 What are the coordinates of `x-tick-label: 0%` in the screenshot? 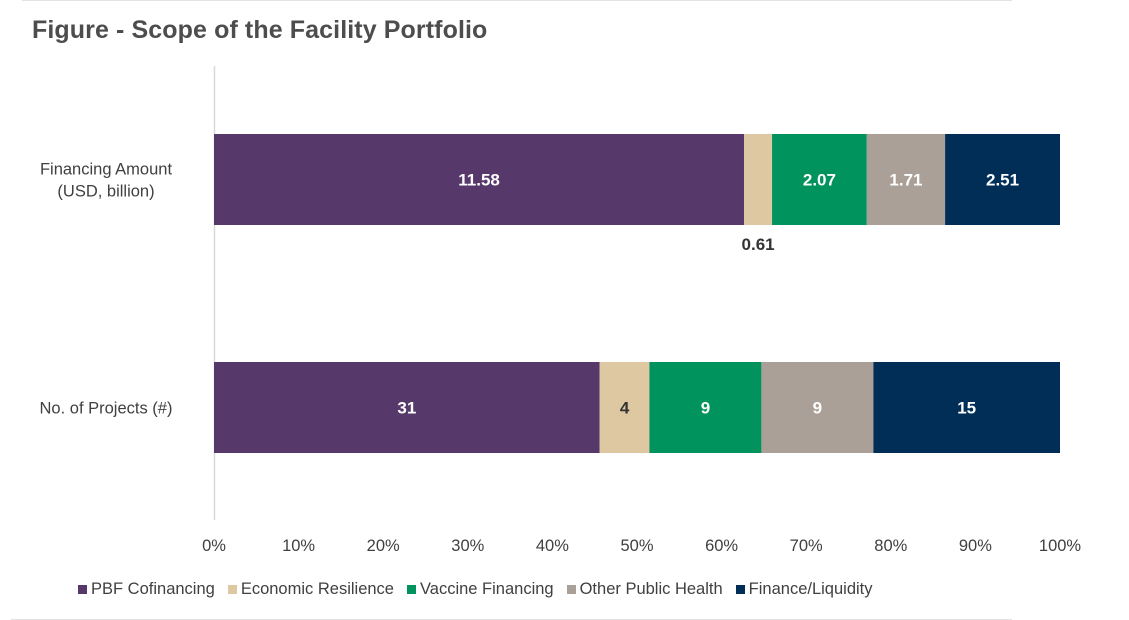 It's located at (214, 546).